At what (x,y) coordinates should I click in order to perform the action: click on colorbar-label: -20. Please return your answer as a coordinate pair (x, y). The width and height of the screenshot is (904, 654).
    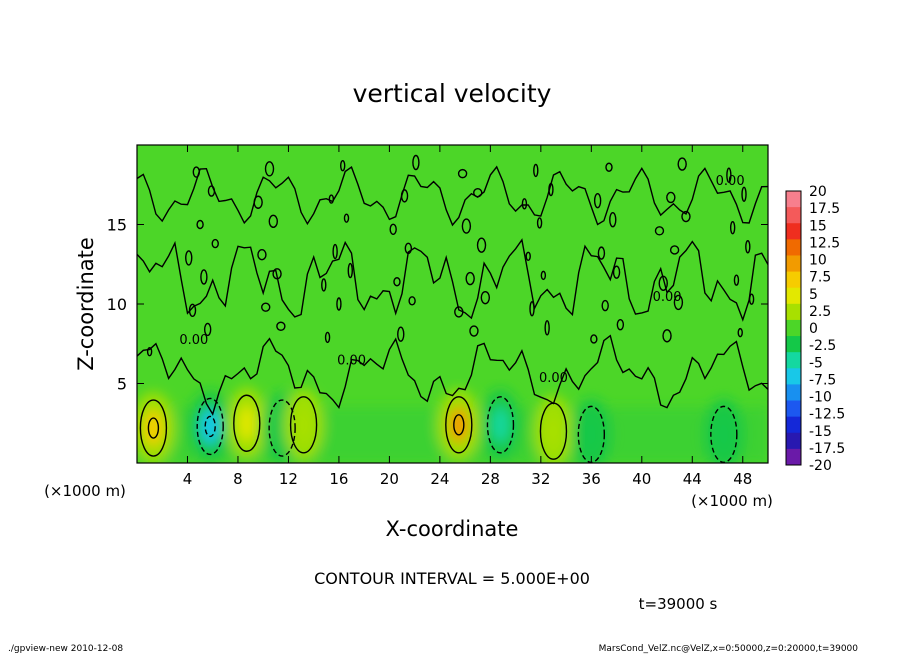
    Looking at the image, I should click on (820, 466).